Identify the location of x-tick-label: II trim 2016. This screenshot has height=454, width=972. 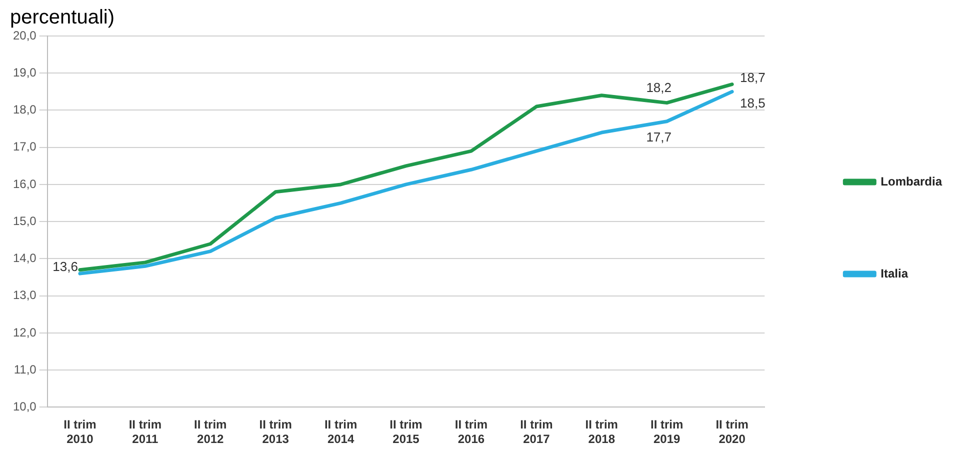
(471, 432).